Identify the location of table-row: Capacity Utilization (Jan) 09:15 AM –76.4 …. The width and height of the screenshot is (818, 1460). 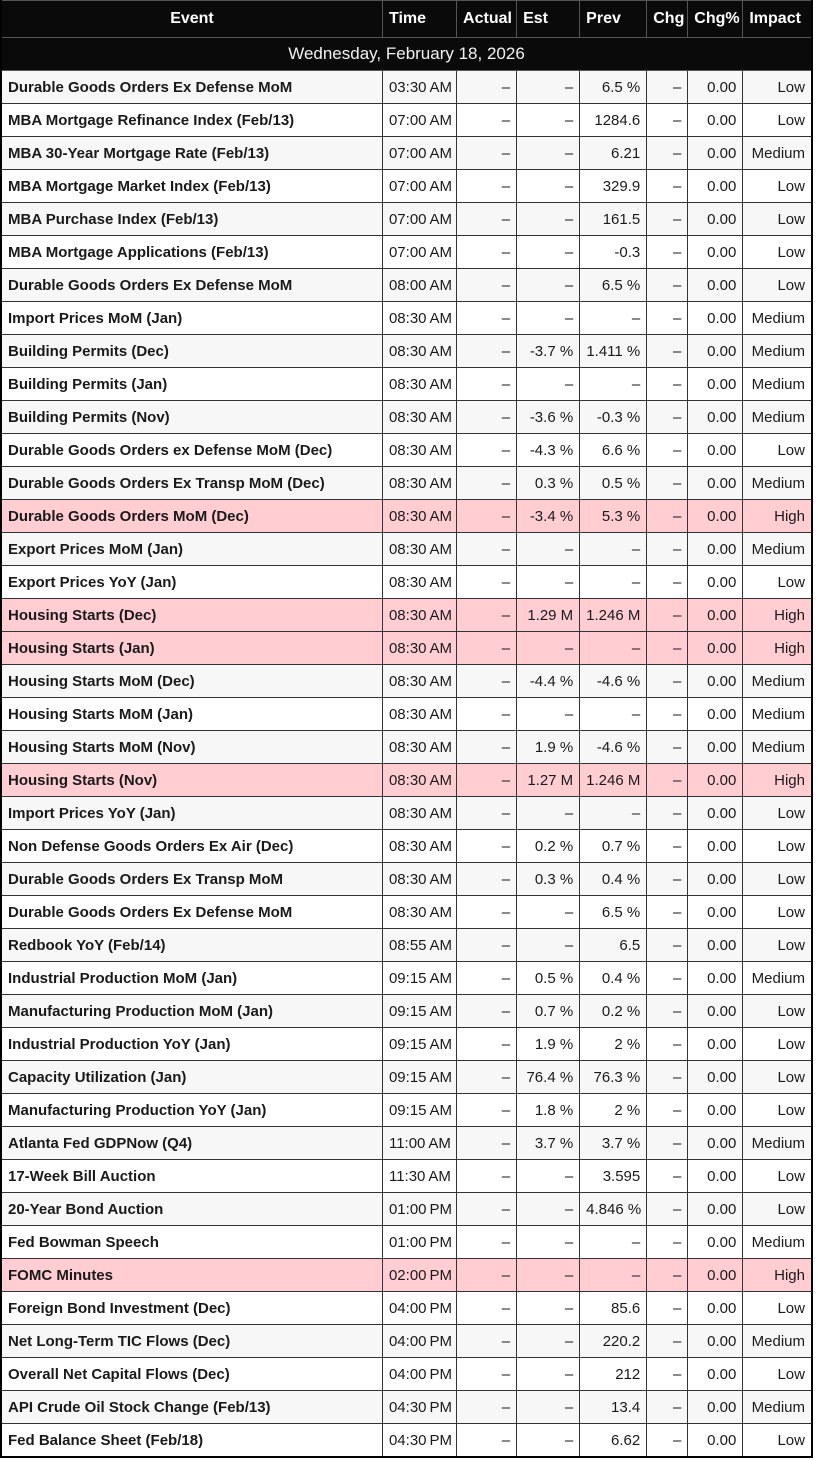
(406, 1077).